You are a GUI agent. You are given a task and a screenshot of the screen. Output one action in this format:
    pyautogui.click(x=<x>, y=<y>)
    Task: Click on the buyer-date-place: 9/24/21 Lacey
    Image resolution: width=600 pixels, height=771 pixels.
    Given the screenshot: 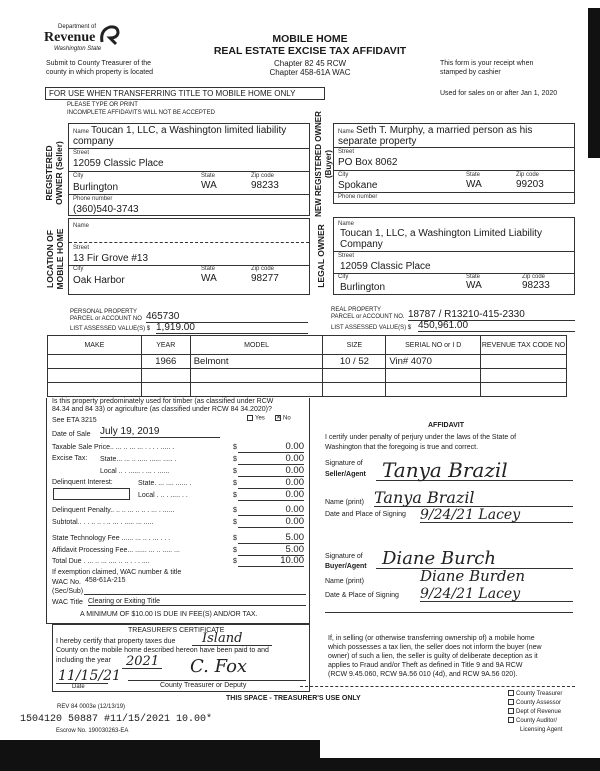 What is the action you would take?
    pyautogui.click(x=496, y=594)
    